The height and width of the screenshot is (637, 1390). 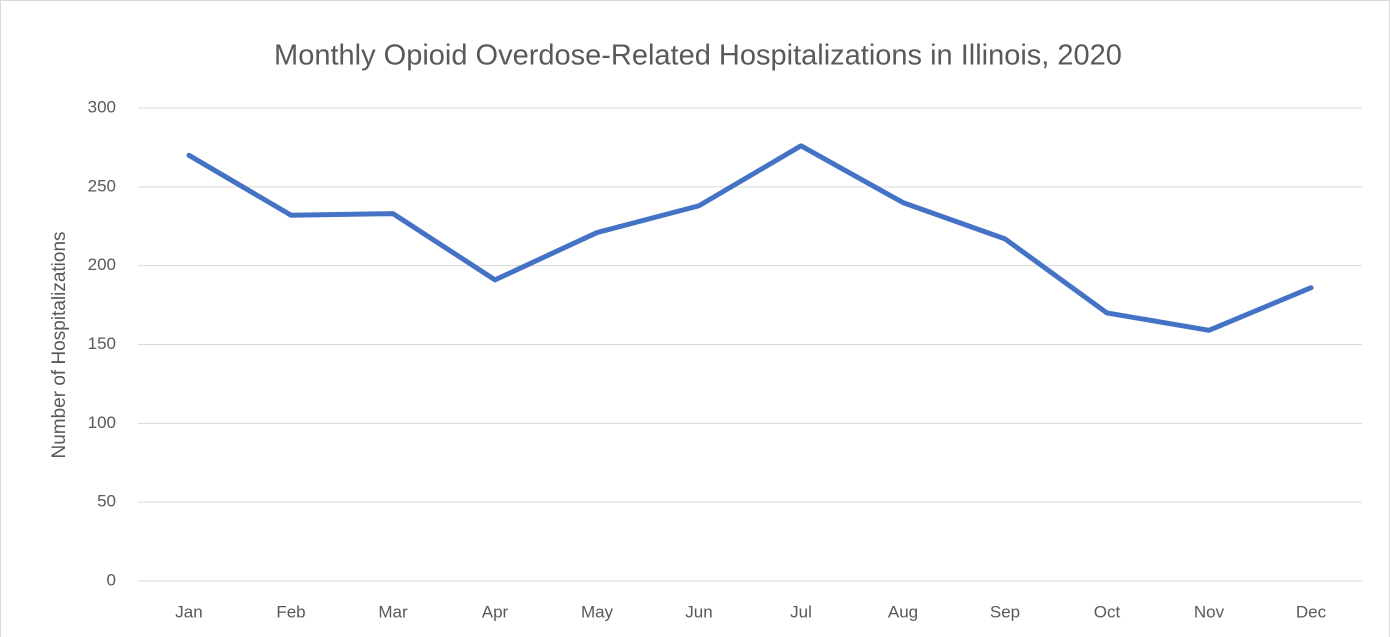 I want to click on y-tick-label: 250, so click(x=102, y=185).